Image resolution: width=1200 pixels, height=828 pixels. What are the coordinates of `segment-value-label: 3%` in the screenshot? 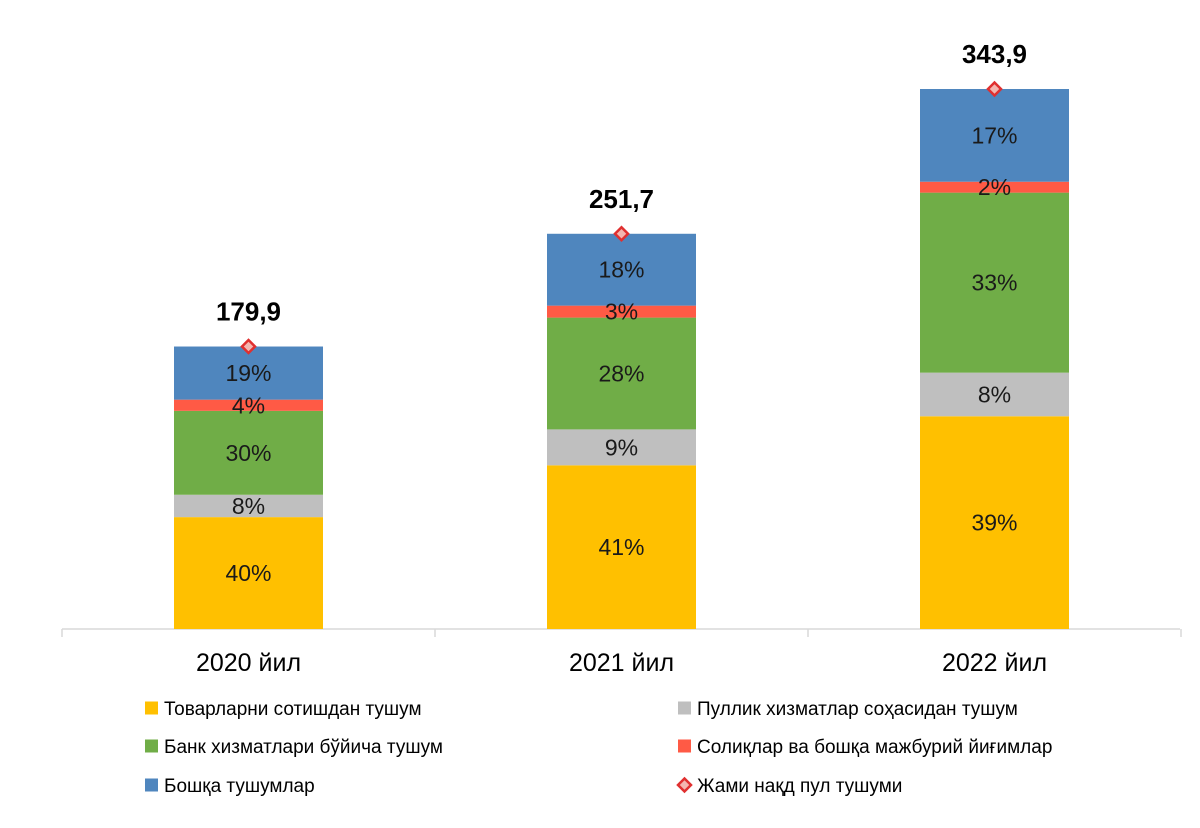 It's located at (621, 312).